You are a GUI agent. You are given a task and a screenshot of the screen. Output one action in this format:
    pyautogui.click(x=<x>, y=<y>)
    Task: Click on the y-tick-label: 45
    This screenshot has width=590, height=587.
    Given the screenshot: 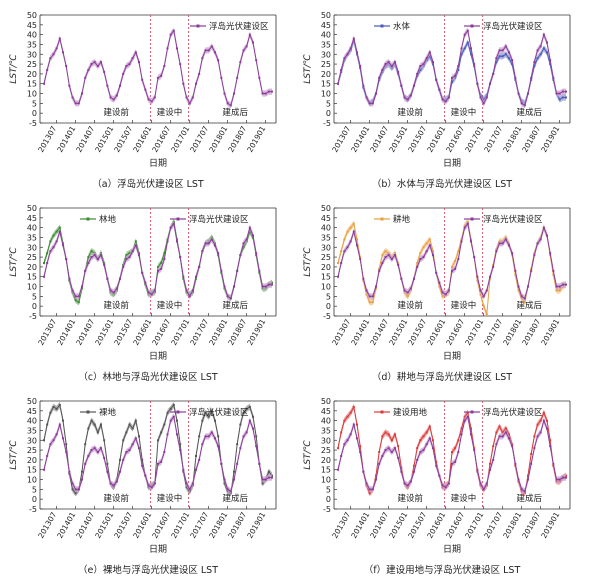 What is the action you would take?
    pyautogui.click(x=32, y=218)
    